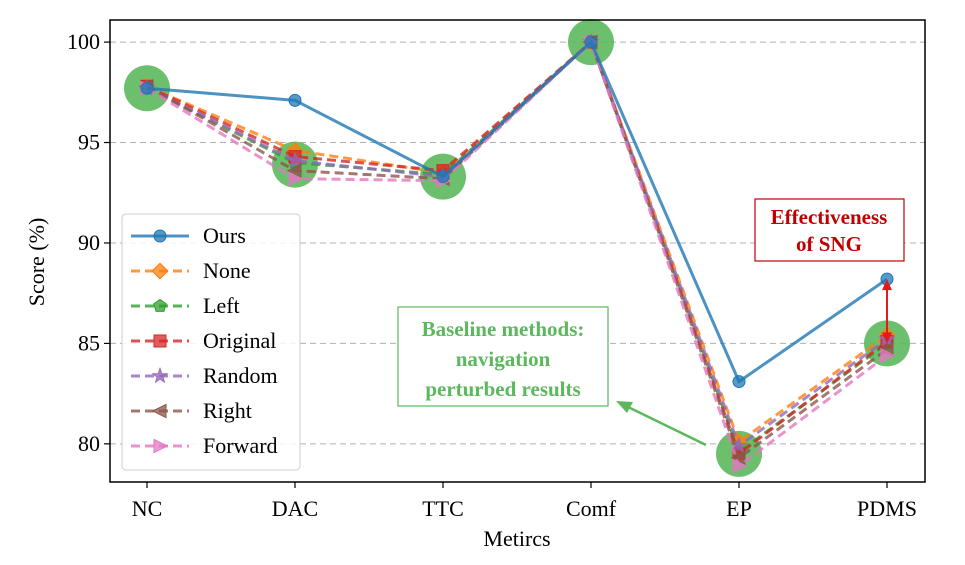  What do you see at coordinates (667, 426) in the screenshot?
I see `baseline-arrow-line` at bounding box center [667, 426].